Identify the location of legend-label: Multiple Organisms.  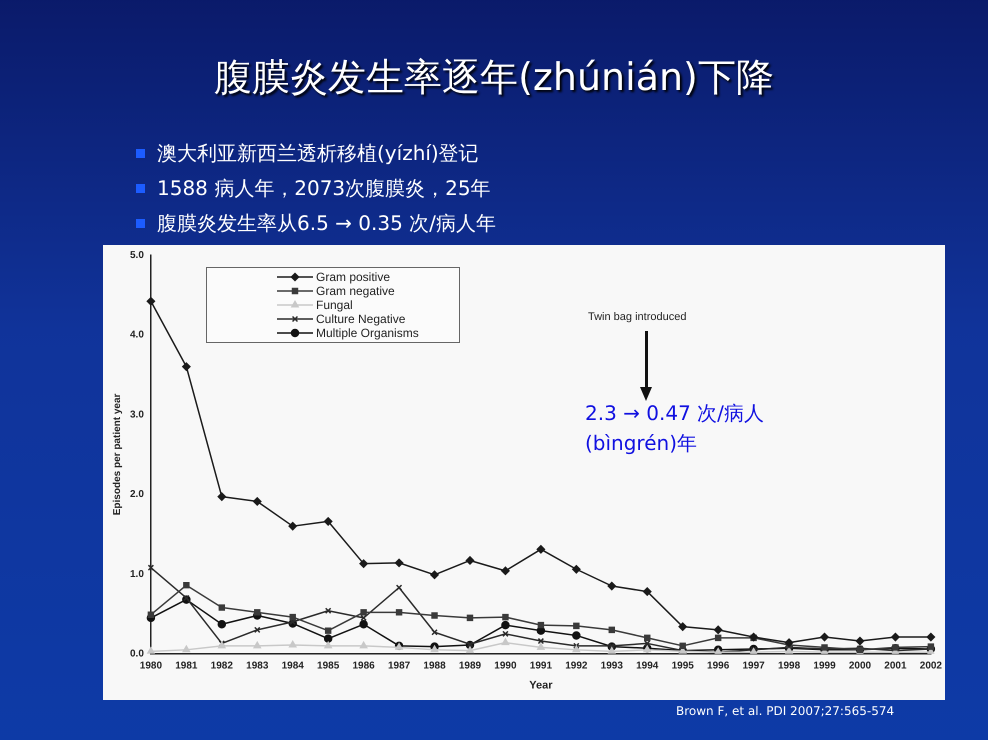
(367, 333).